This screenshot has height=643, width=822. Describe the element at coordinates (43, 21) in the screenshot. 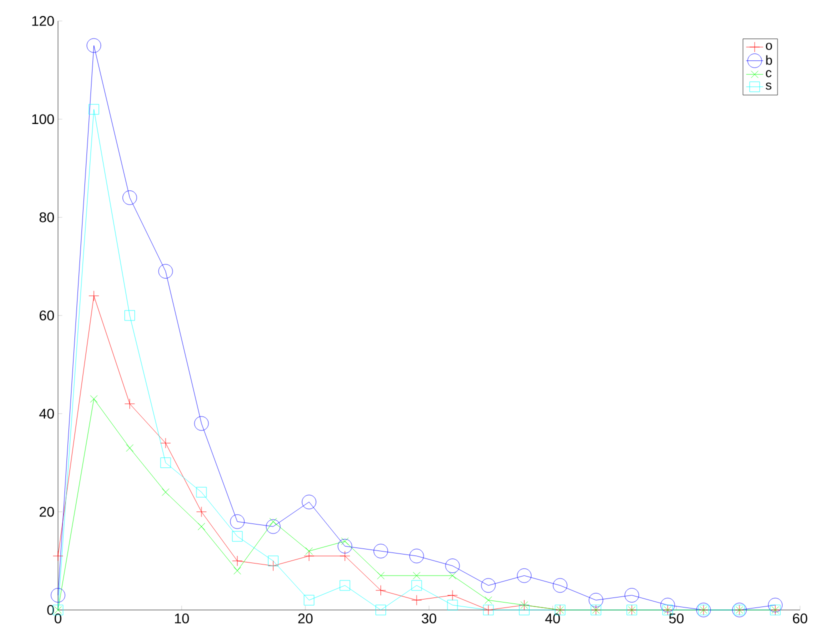

I see `y-tick-label: 120` at that location.